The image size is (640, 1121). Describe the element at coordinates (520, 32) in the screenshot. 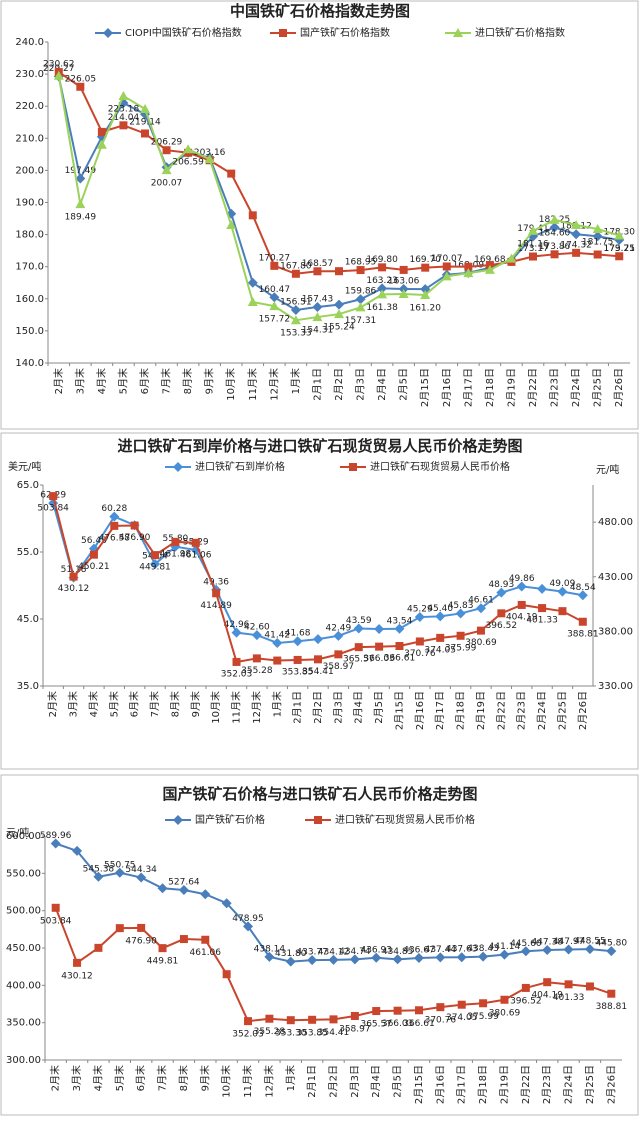

I see `legend-label: 进口铁矿石价格指数` at that location.